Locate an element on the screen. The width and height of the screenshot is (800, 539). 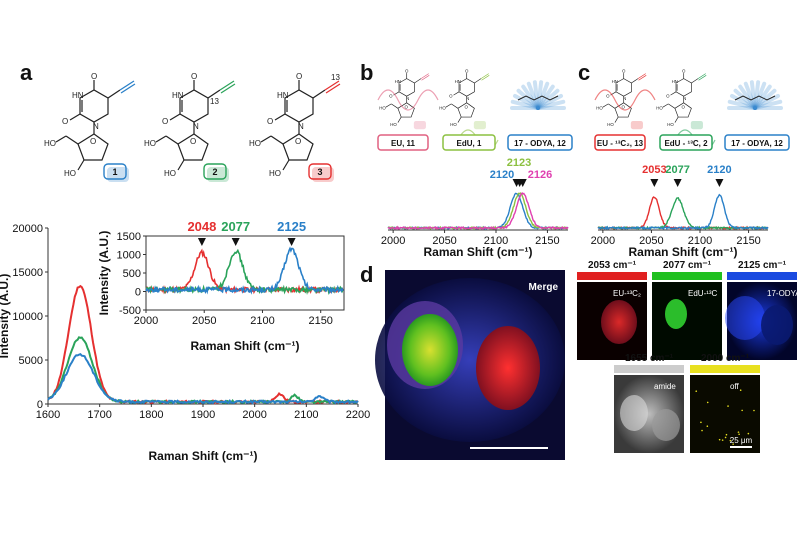
a-inset-ytick: 1500 is located at coordinates (129, 237).